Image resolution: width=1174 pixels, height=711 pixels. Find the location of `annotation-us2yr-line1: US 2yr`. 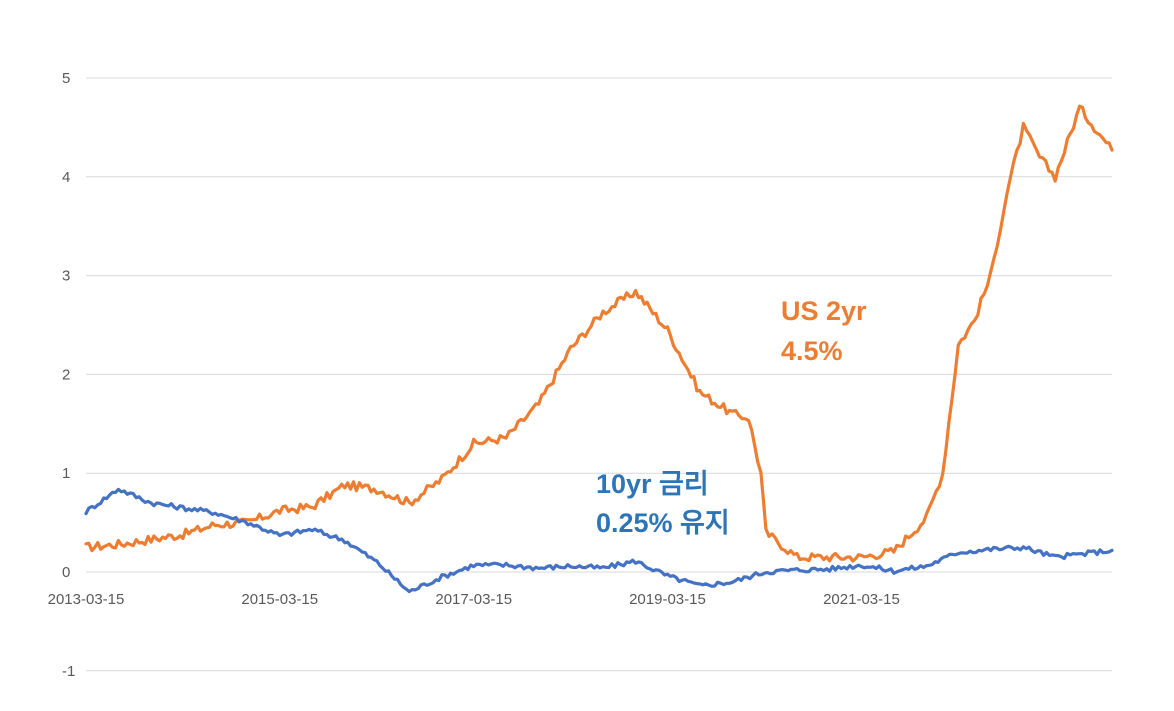

annotation-us2yr-line1: US 2yr is located at coordinates (824, 311).